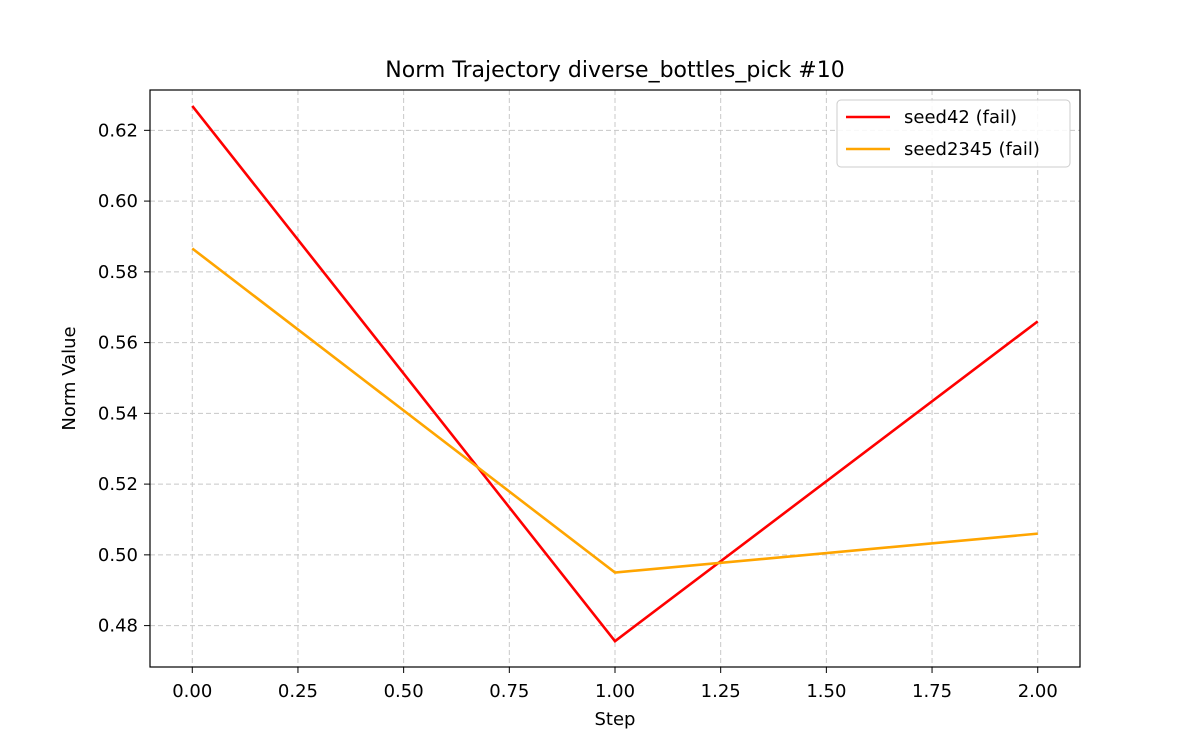 The height and width of the screenshot is (754, 1200). I want to click on y-tick-label: 0.52, so click(118, 484).